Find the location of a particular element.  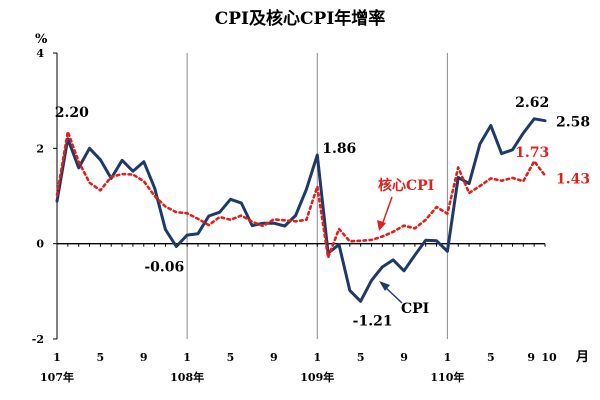

core-cpi-arrow-shaft is located at coordinates (387, 211).